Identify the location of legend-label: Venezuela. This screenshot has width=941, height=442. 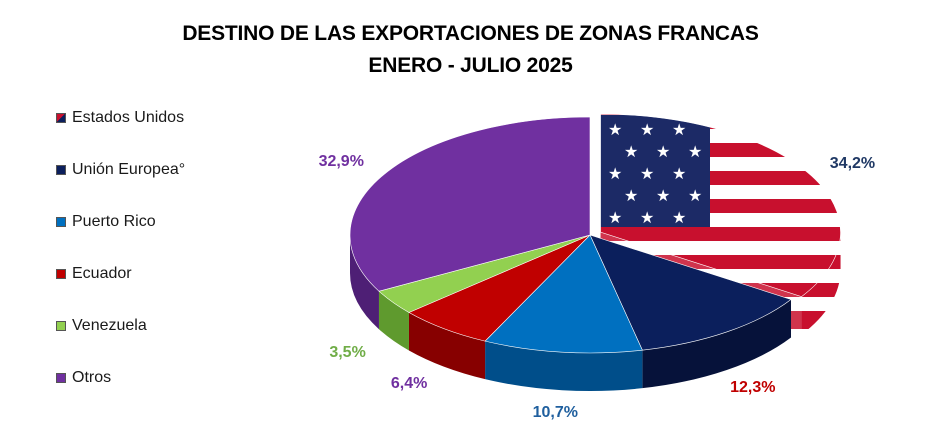
(109, 325).